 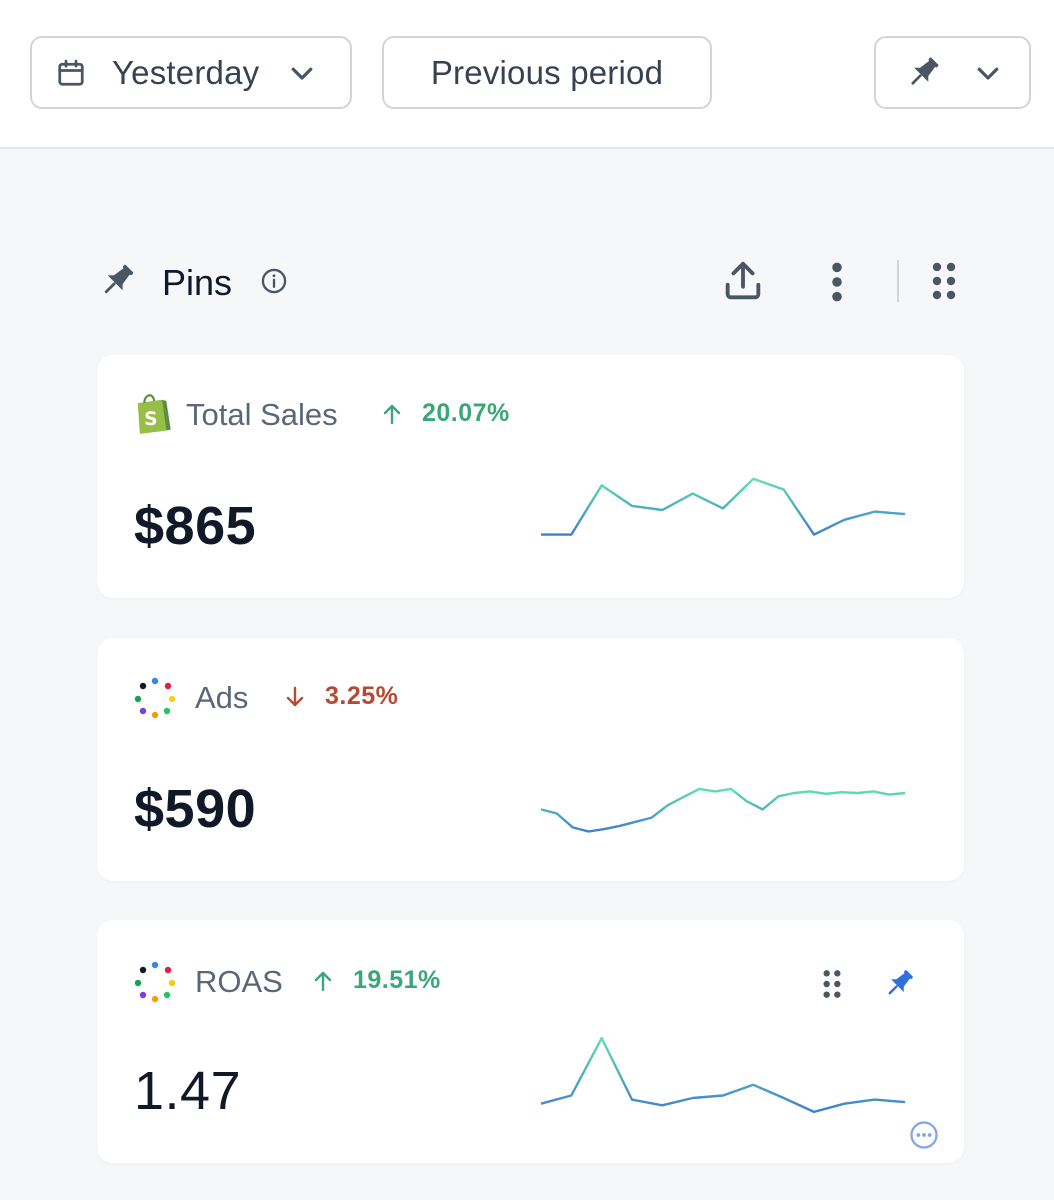 What do you see at coordinates (186, 72) in the screenshot?
I see `date-range-label: Yesterday` at bounding box center [186, 72].